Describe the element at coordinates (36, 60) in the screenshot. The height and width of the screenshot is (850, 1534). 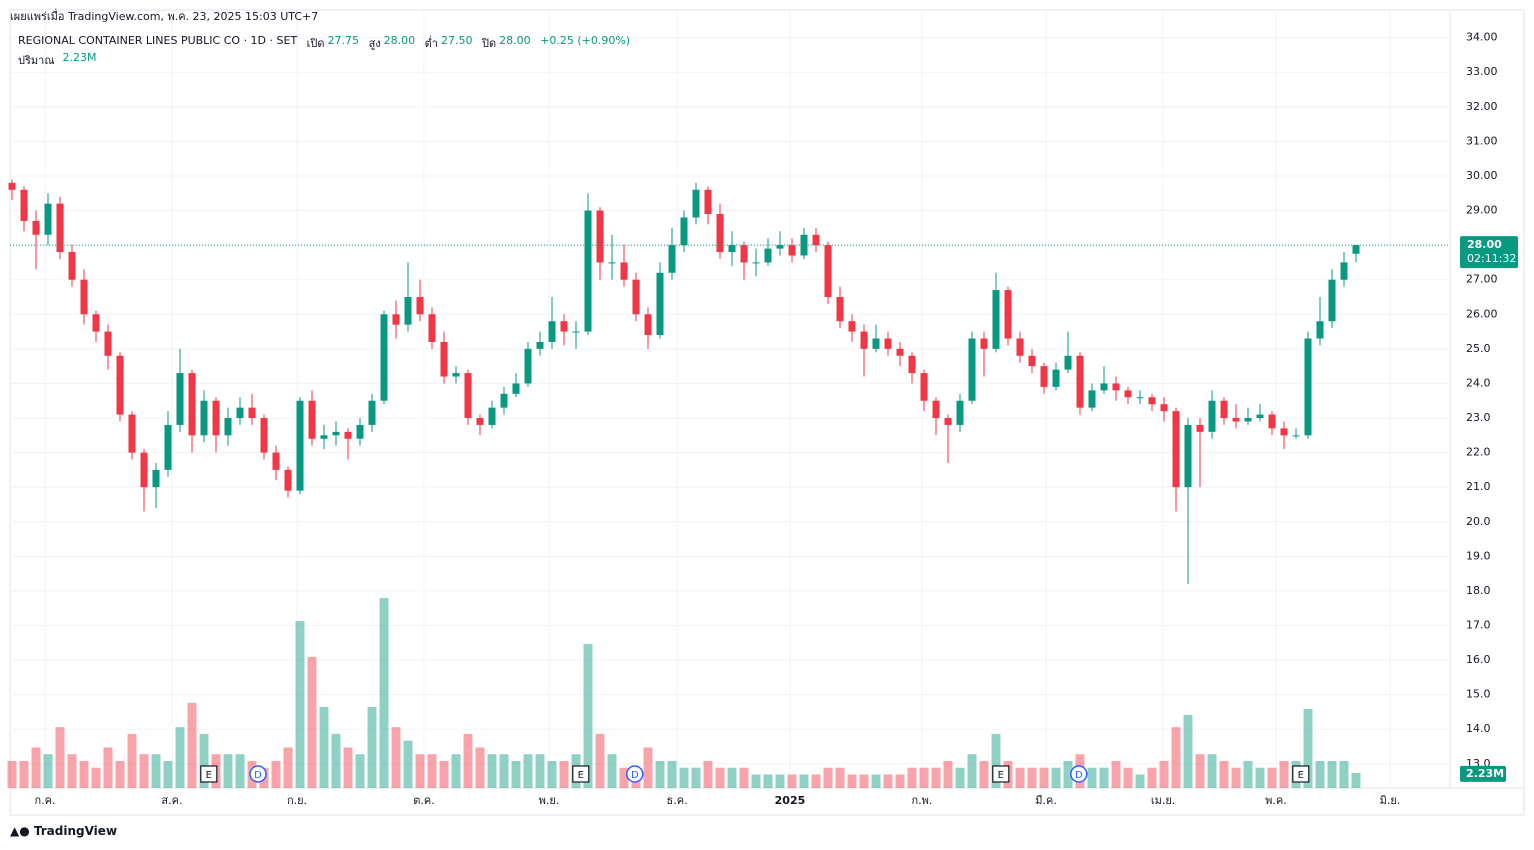
I see `volume-name: ปริมาณ` at that location.